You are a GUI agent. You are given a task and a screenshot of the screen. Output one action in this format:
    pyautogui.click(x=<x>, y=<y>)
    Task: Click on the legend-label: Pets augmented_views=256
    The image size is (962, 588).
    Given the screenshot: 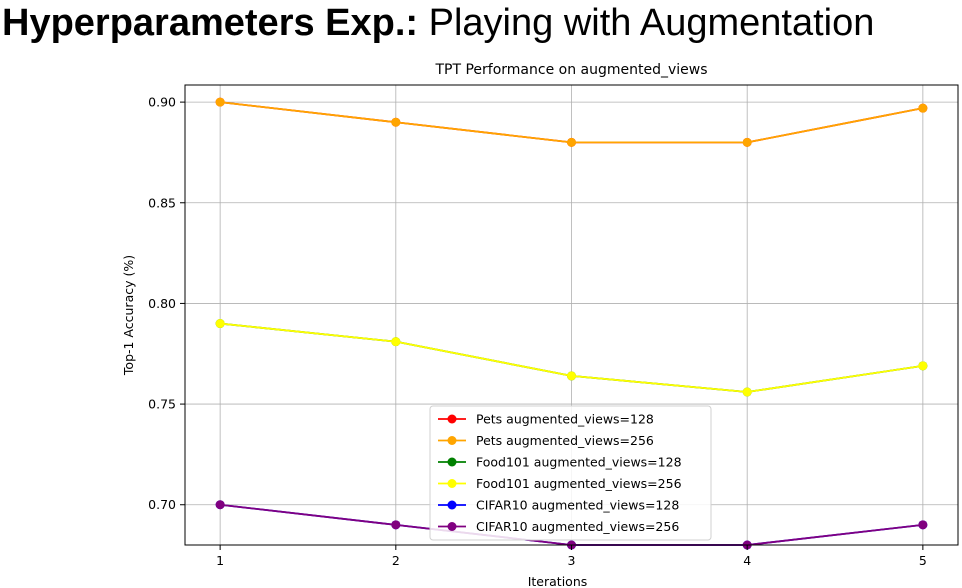 What is the action you would take?
    pyautogui.click(x=565, y=440)
    